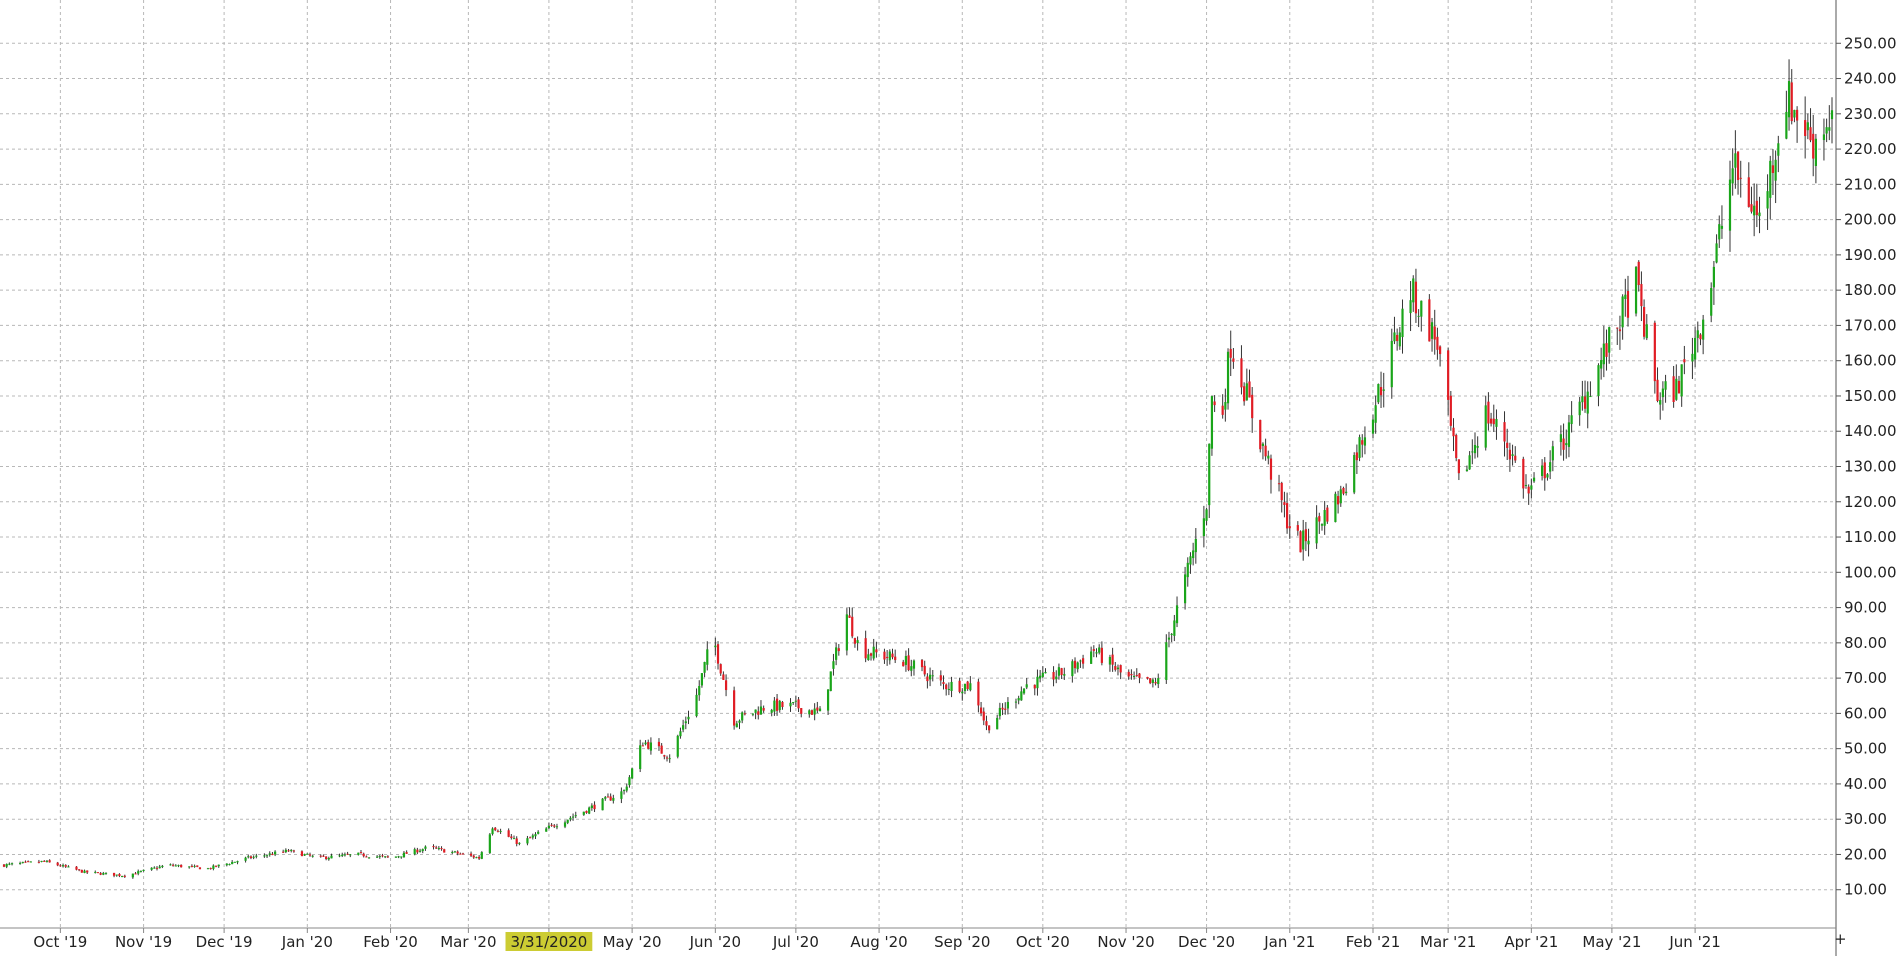  Describe the element at coordinates (1870, 114) in the screenshot. I see `y-tick-label: 230.00` at that location.